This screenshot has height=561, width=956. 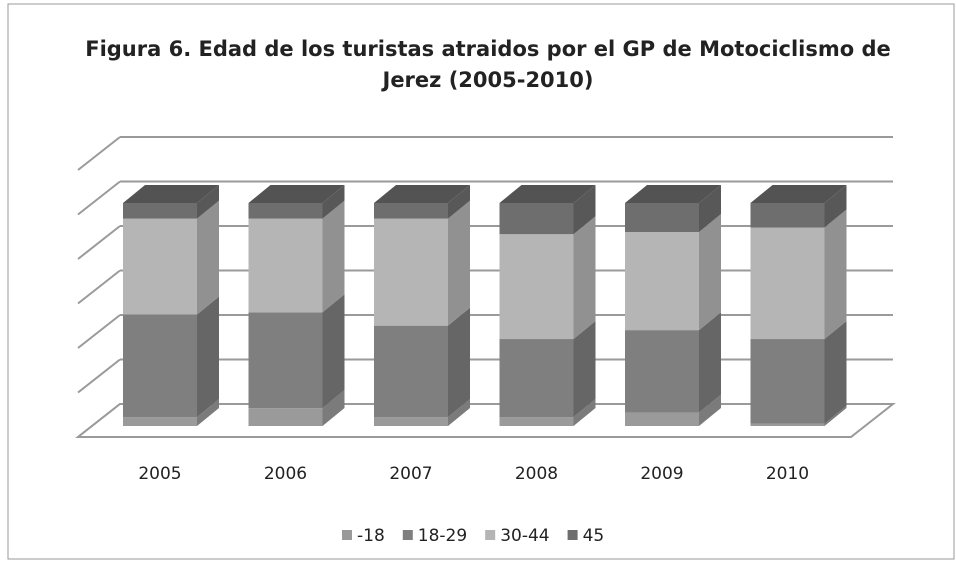 What do you see at coordinates (524, 536) in the screenshot?
I see `legend-label: 30-44` at bounding box center [524, 536].